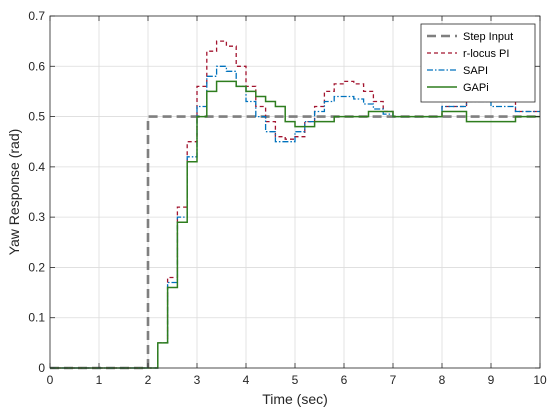  What do you see at coordinates (486, 54) in the screenshot?
I see `legend-label: r-locus PI` at bounding box center [486, 54].